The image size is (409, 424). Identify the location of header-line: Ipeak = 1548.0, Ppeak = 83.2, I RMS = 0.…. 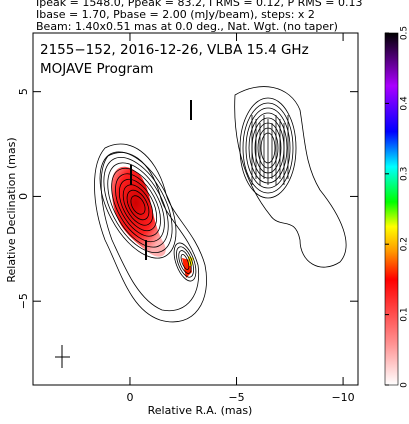
(199, 4).